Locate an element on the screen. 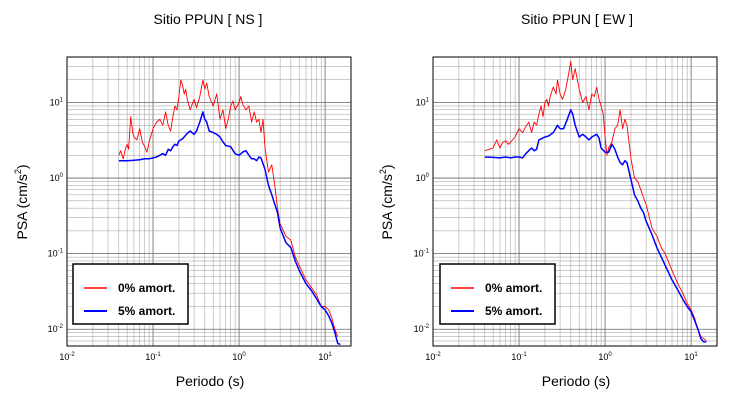 The height and width of the screenshot is (400, 730). chart-title: Sitio PPUN [ EW ] is located at coordinates (577, 19).